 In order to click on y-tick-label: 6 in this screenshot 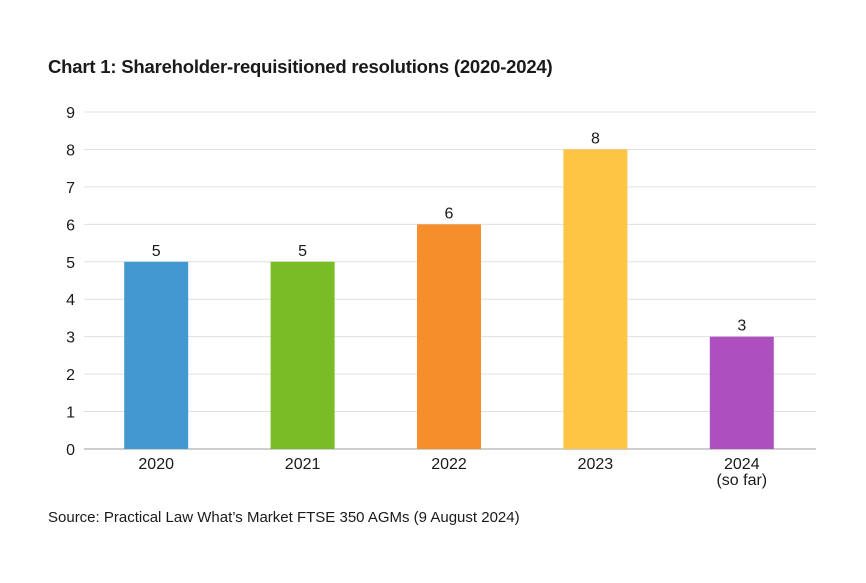, I will do `click(70, 225)`.